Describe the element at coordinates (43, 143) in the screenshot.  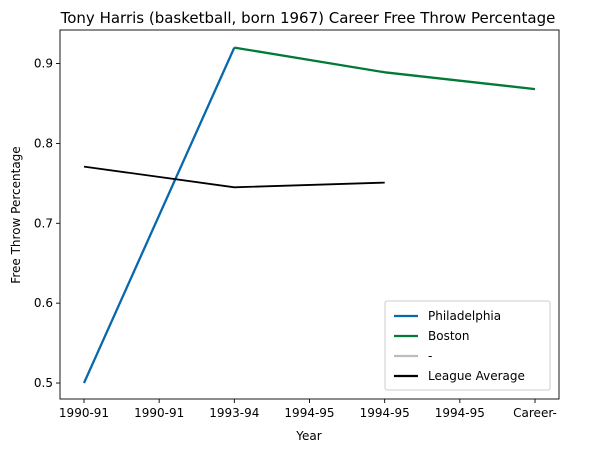
I see `y-tick-label: 0.8` at that location.